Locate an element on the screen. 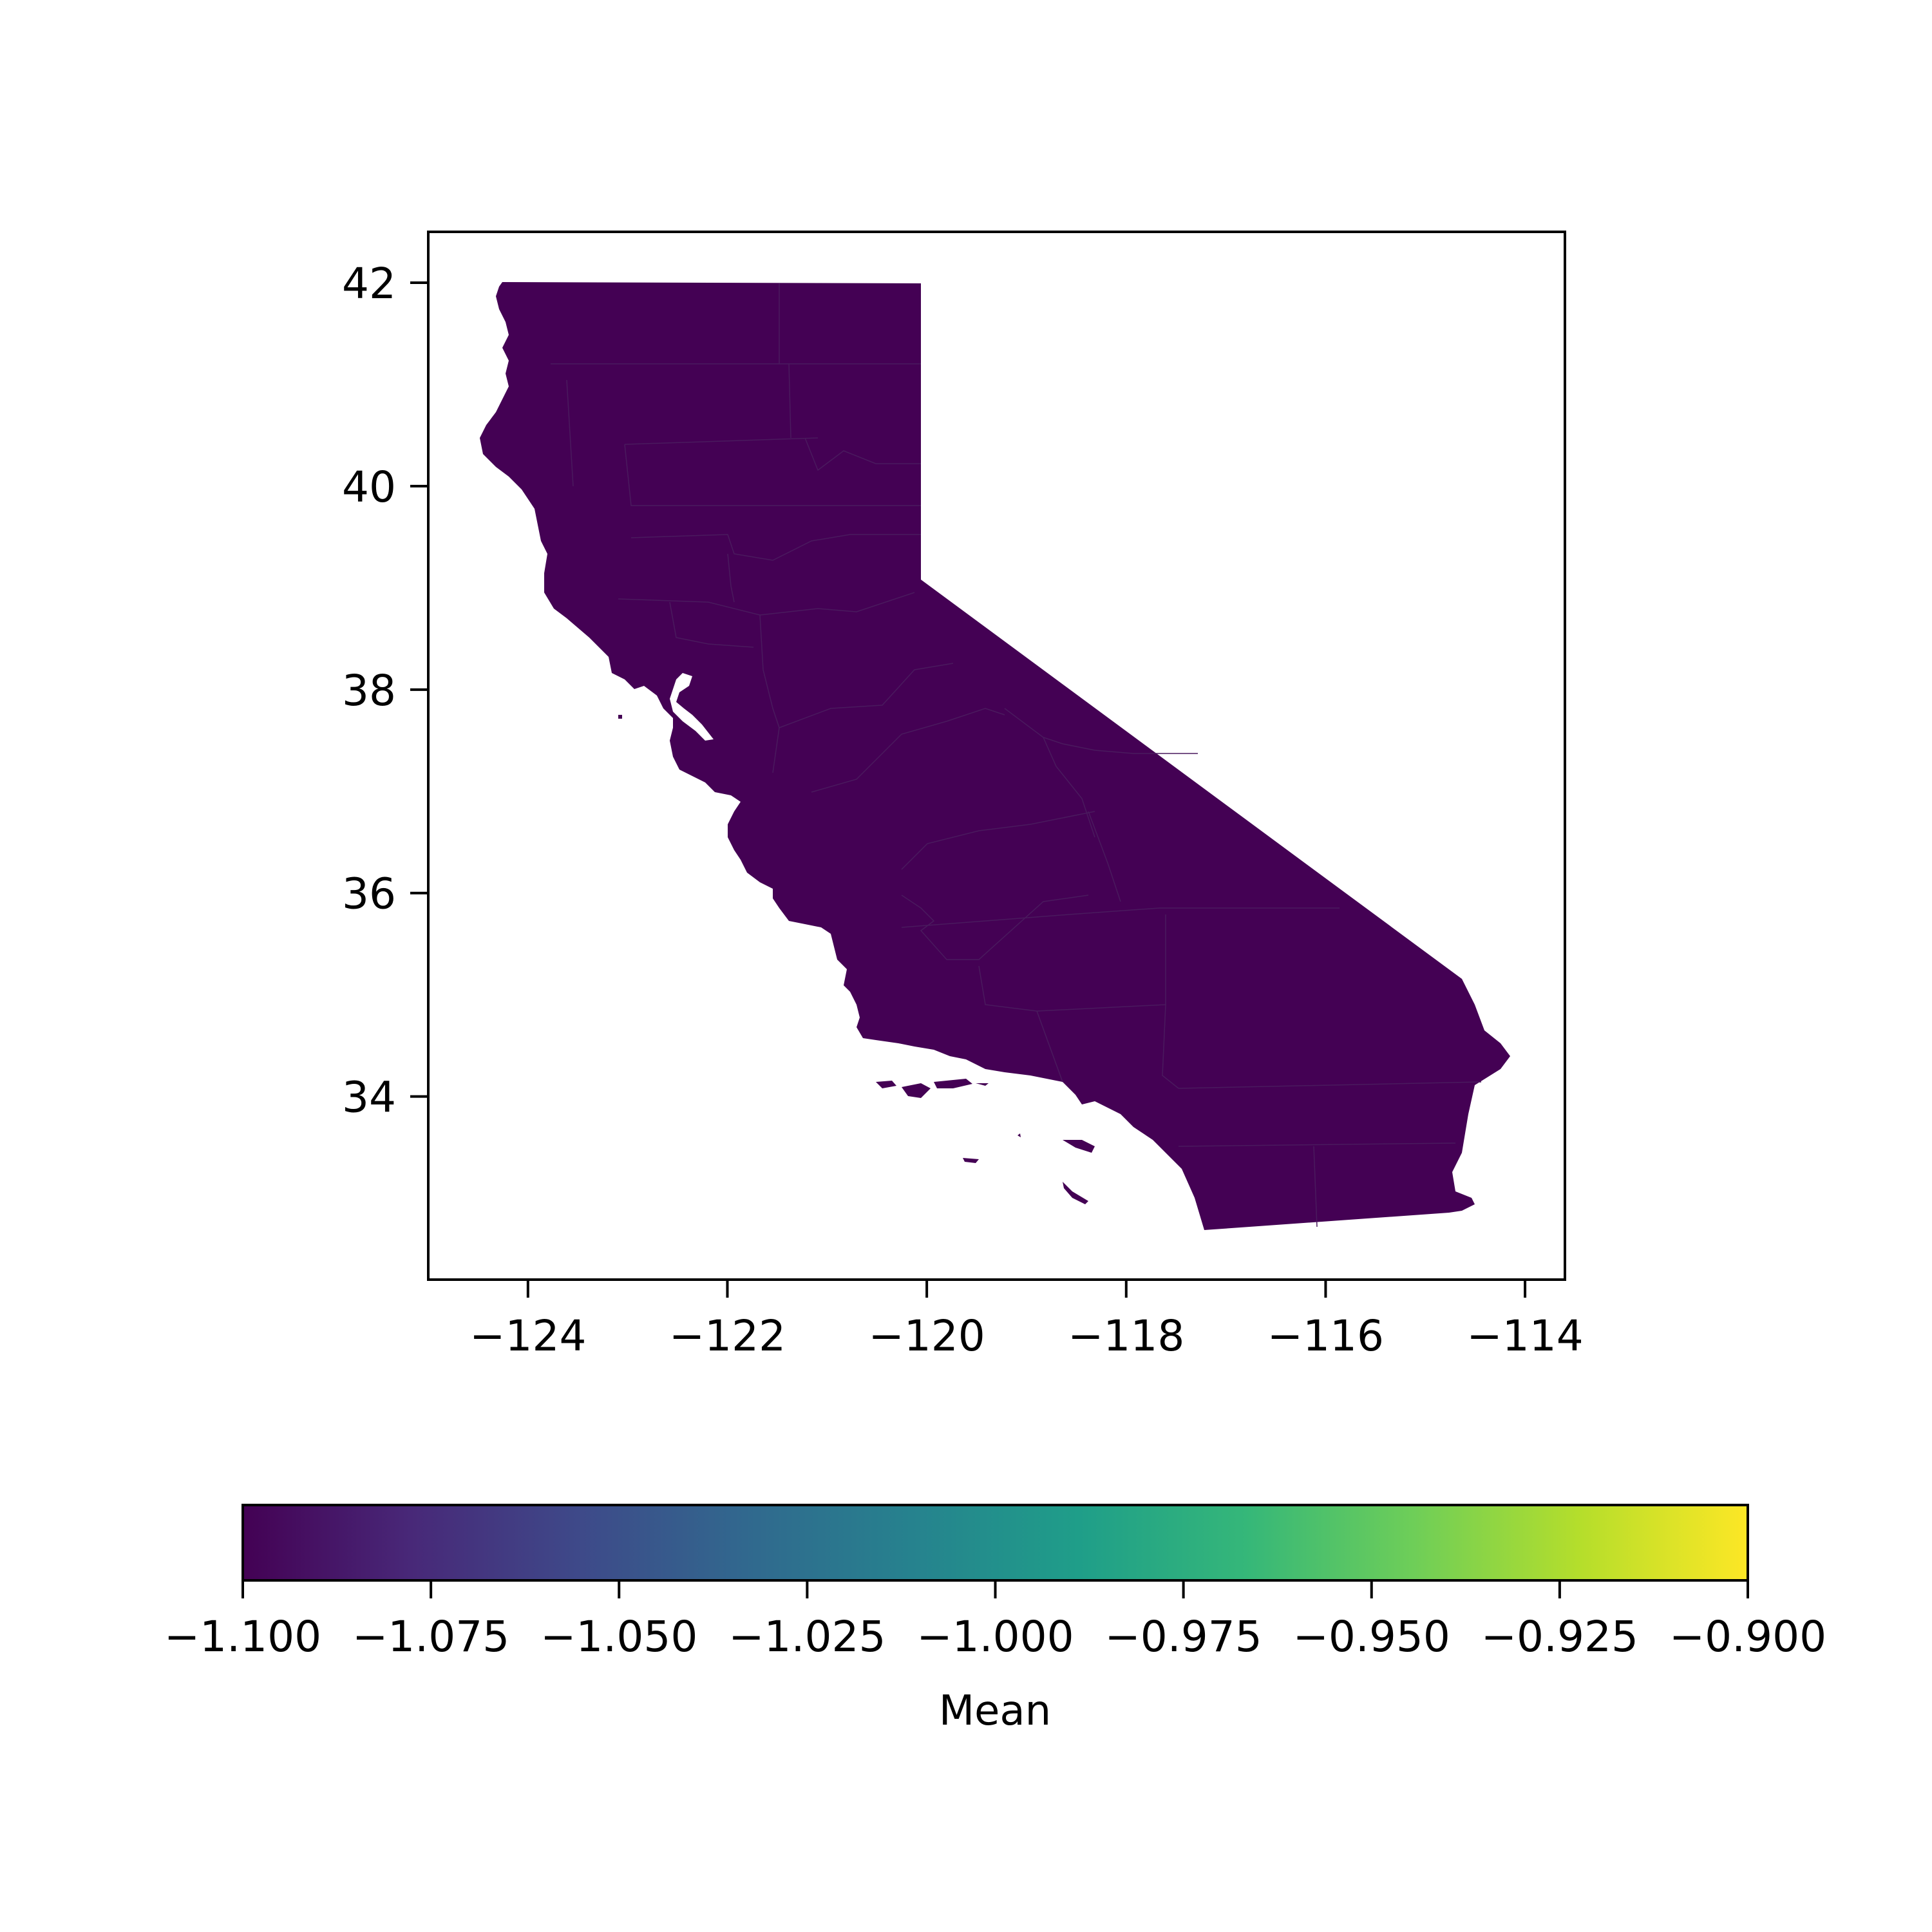  colorbar-tick-label: −0.925 is located at coordinates (1560, 1637).